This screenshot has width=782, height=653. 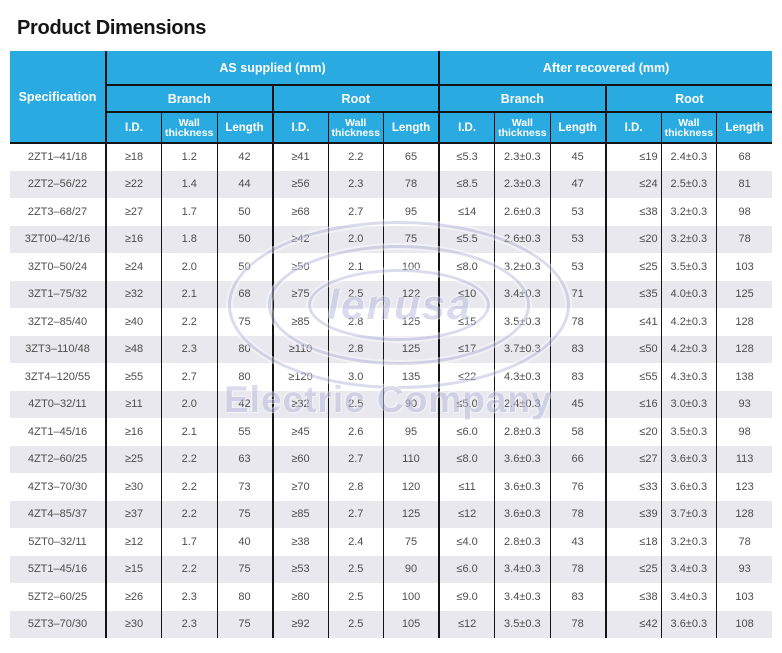 I want to click on value-cell: 40, so click(x=244, y=542).